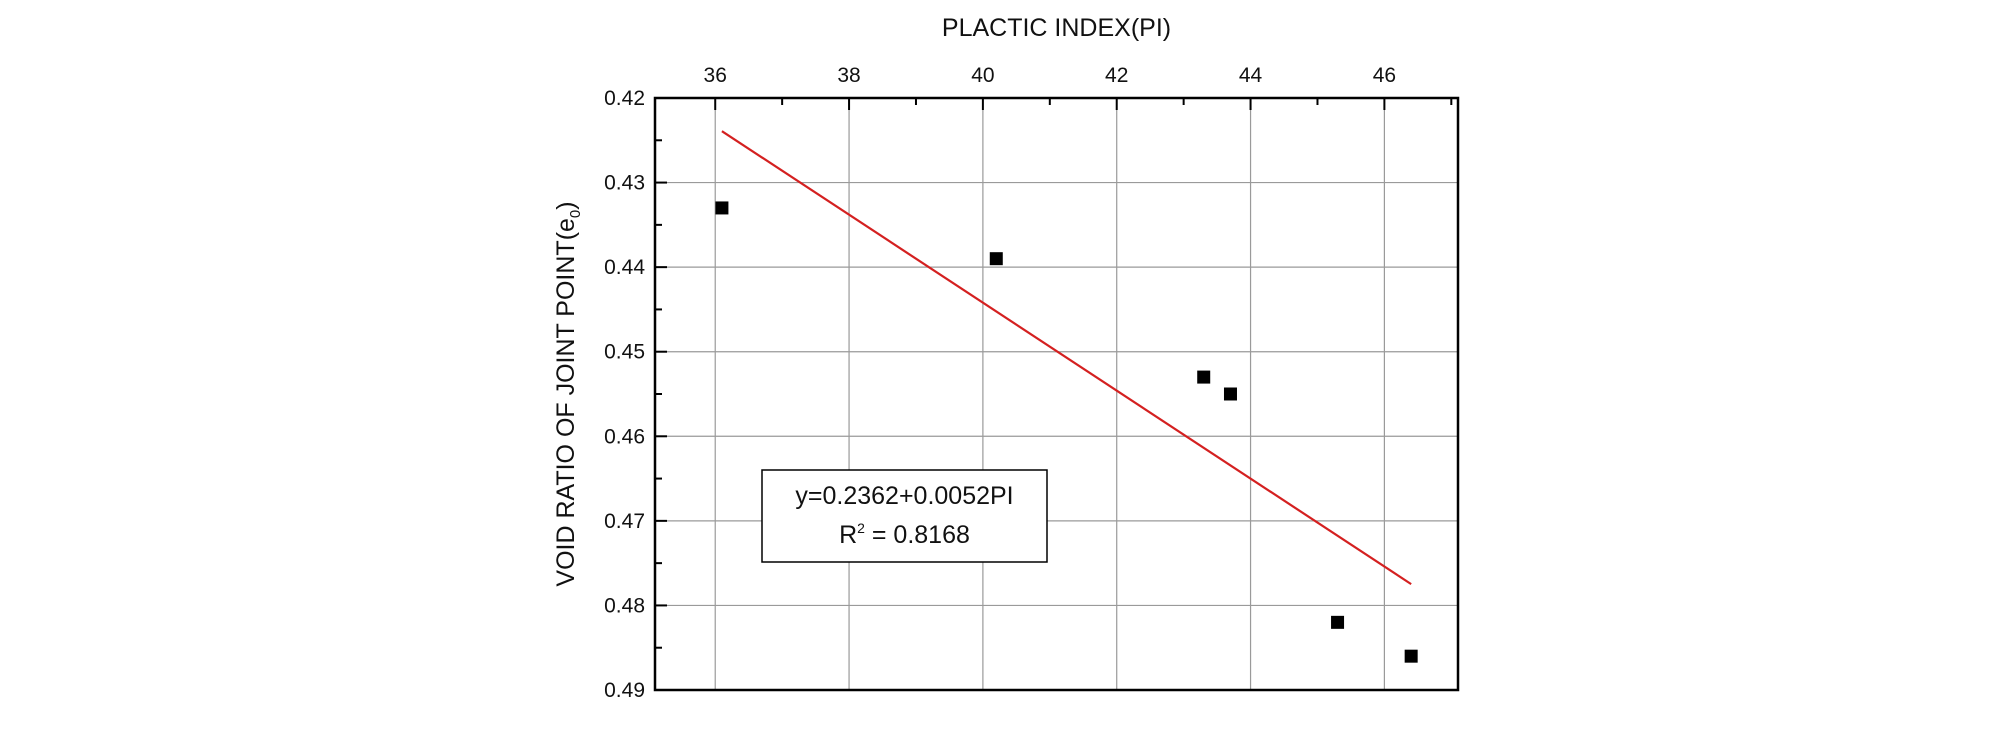  I want to click on y-axis-title-close: ), so click(566, 205).